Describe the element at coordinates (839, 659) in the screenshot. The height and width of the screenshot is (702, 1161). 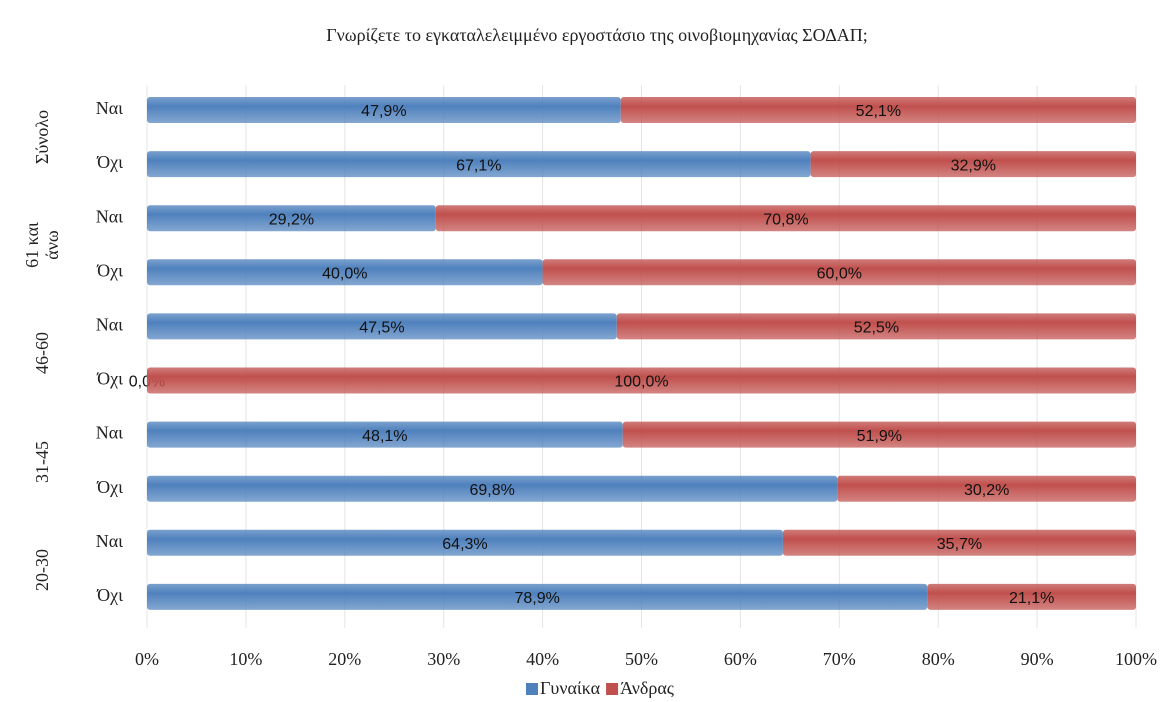
I see `x-tick-label: 70%` at that location.